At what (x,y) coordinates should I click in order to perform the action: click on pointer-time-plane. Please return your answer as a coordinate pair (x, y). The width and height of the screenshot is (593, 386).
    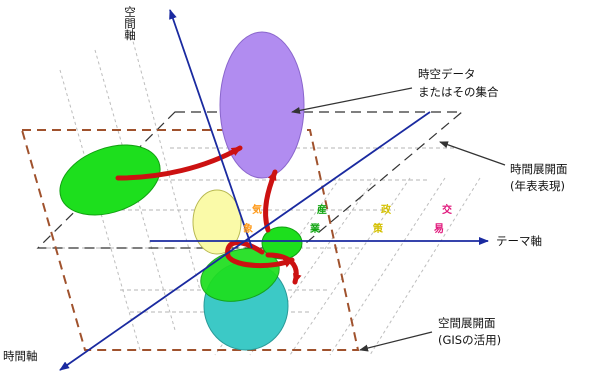
    Looking at the image, I should click on (472, 153).